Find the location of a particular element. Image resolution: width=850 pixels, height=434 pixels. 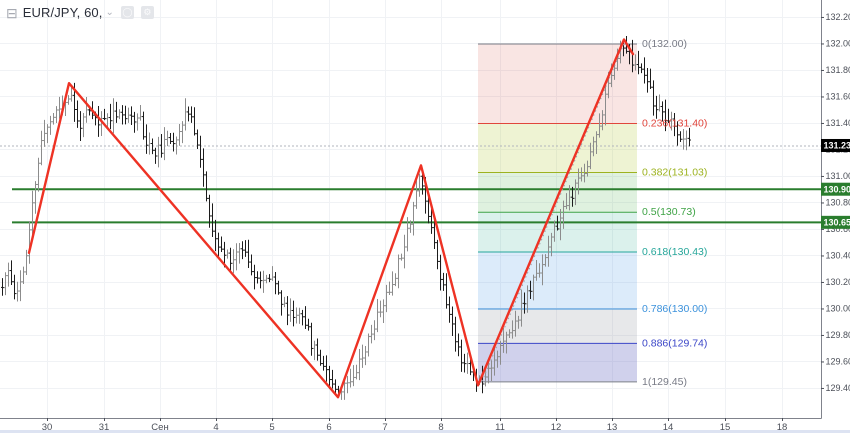

svg-text: 11 is located at coordinates (500, 427).